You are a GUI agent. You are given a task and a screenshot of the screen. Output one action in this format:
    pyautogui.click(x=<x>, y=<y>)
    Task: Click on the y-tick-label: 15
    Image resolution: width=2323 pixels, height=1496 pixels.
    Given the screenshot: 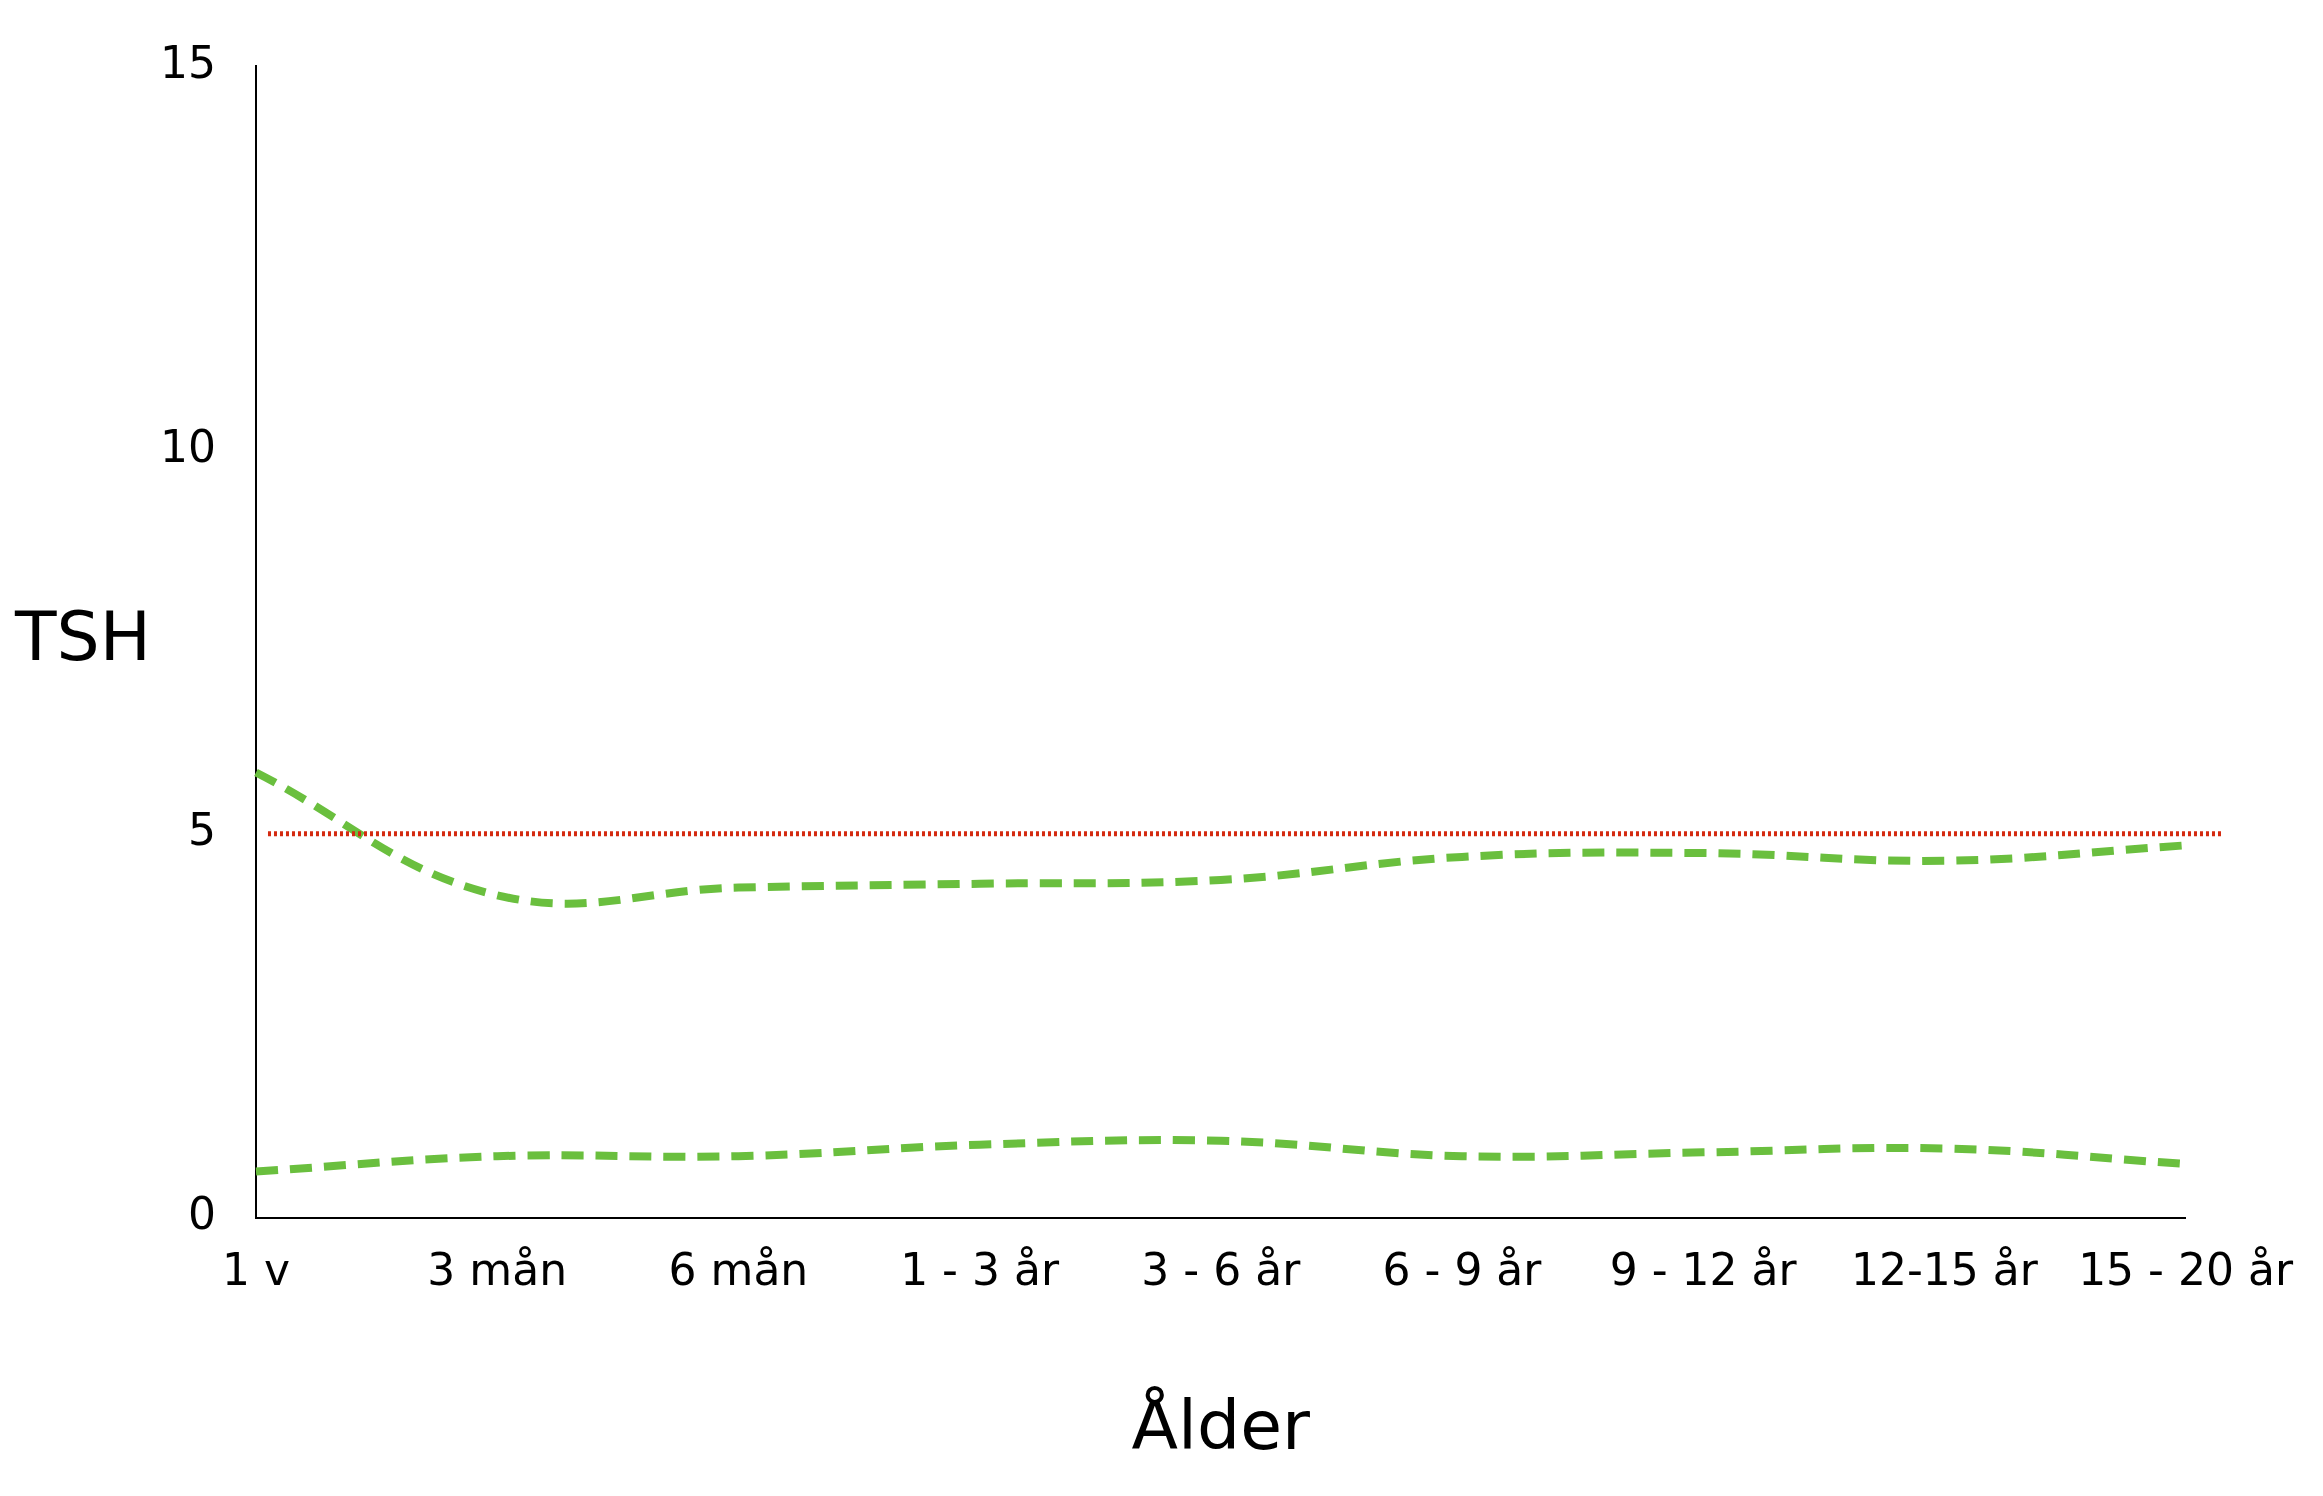 What is the action you would take?
    pyautogui.click(x=187, y=62)
    